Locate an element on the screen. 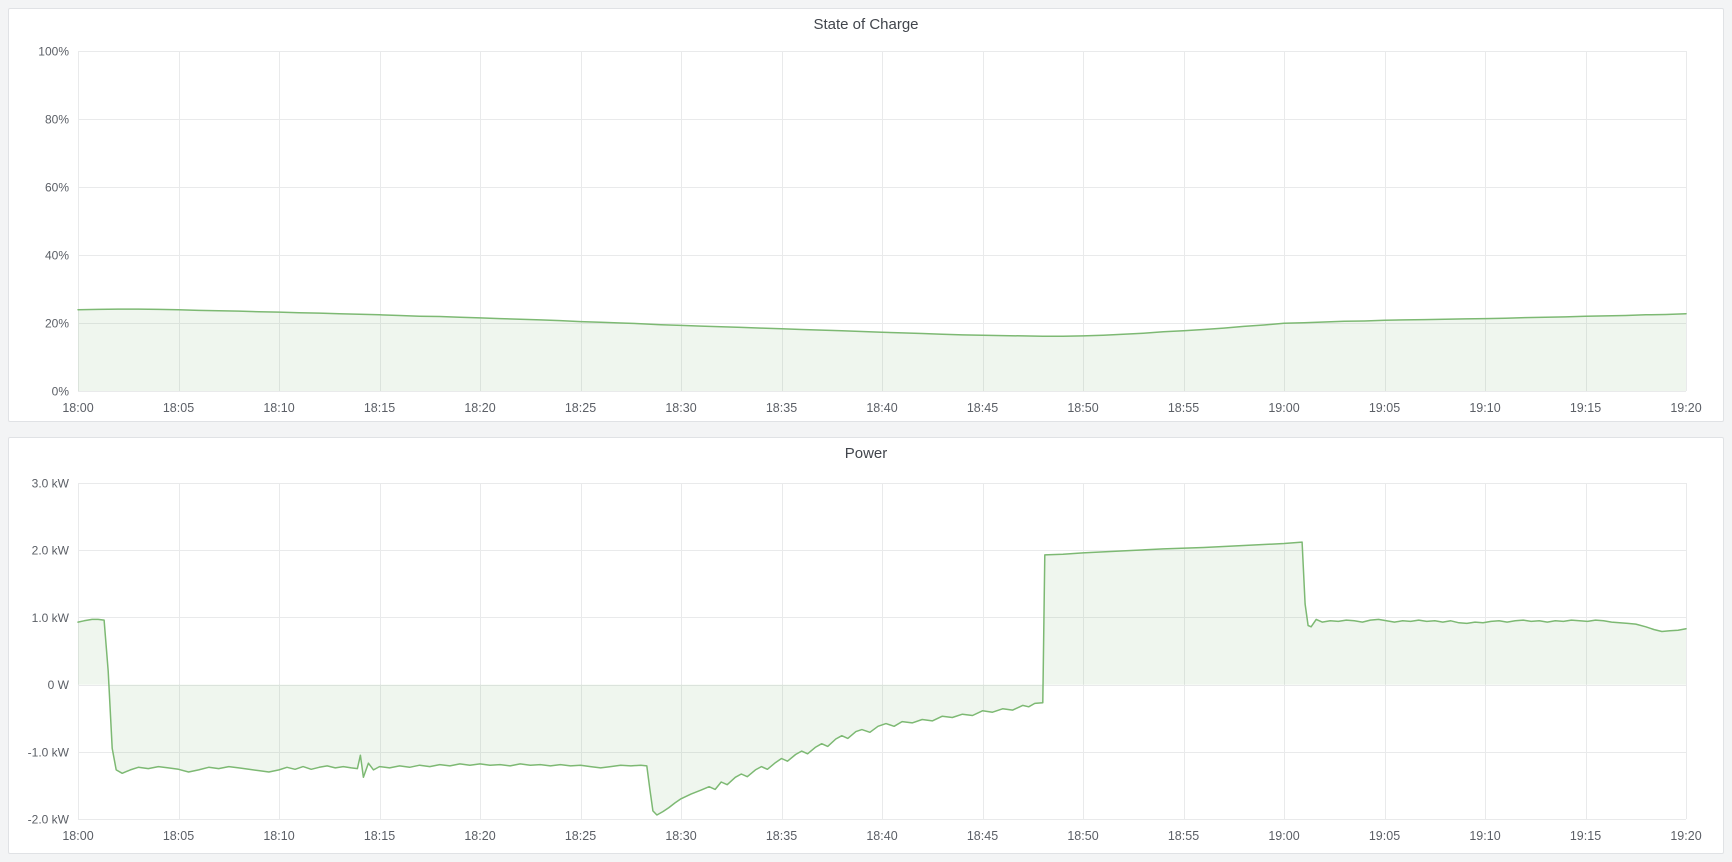 The height and width of the screenshot is (862, 1732). y-tick-label: 40% is located at coordinates (57, 256).